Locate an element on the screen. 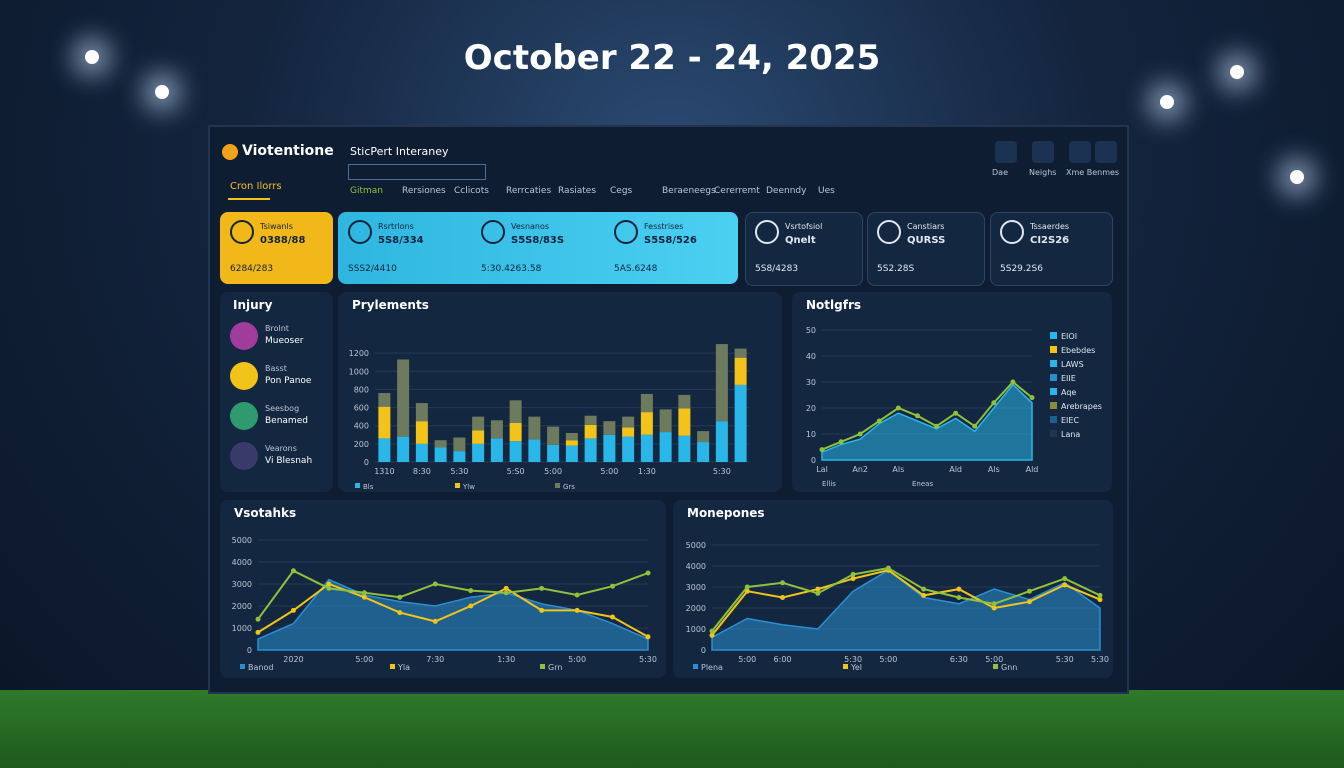  nav-item: Cererremt is located at coordinates (737, 191).